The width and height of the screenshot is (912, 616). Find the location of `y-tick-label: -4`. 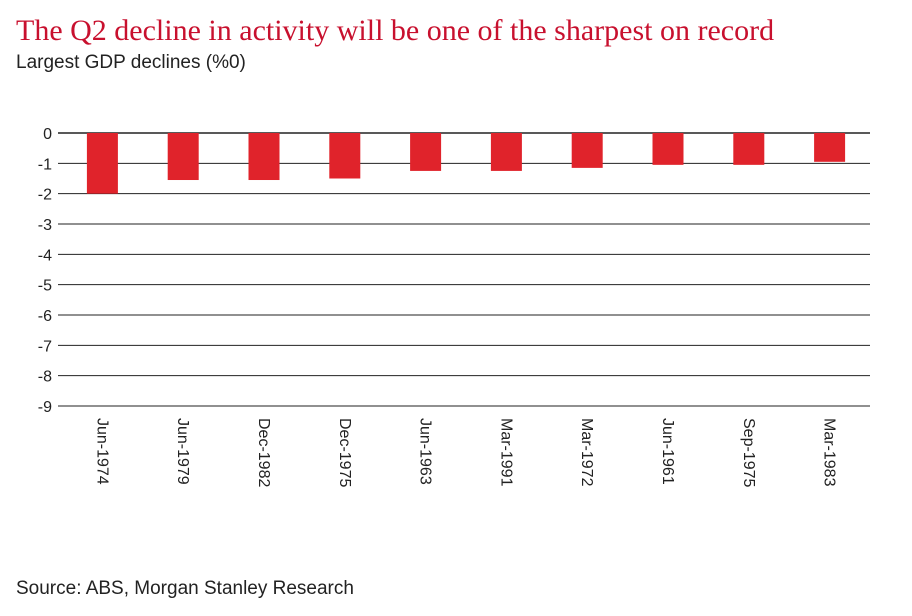

y-tick-label: -4 is located at coordinates (45, 255).